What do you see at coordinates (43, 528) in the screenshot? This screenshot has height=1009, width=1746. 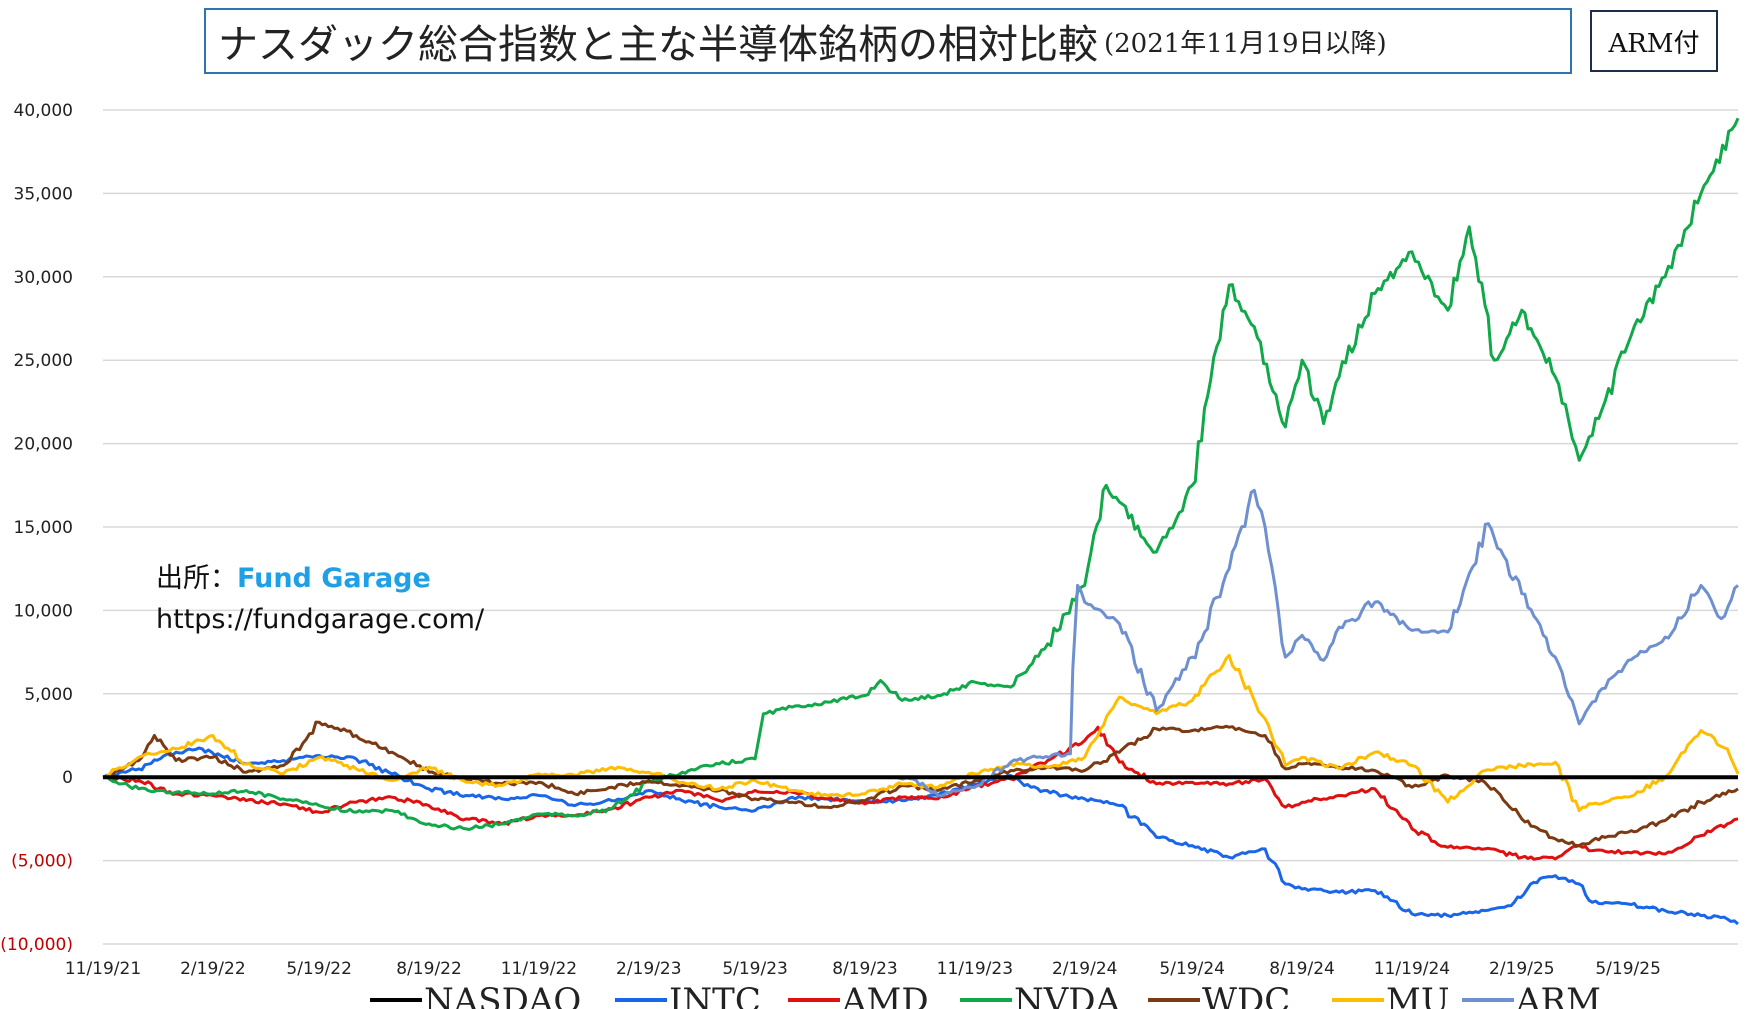 I see `y-tick-label-5: 15,000` at bounding box center [43, 528].